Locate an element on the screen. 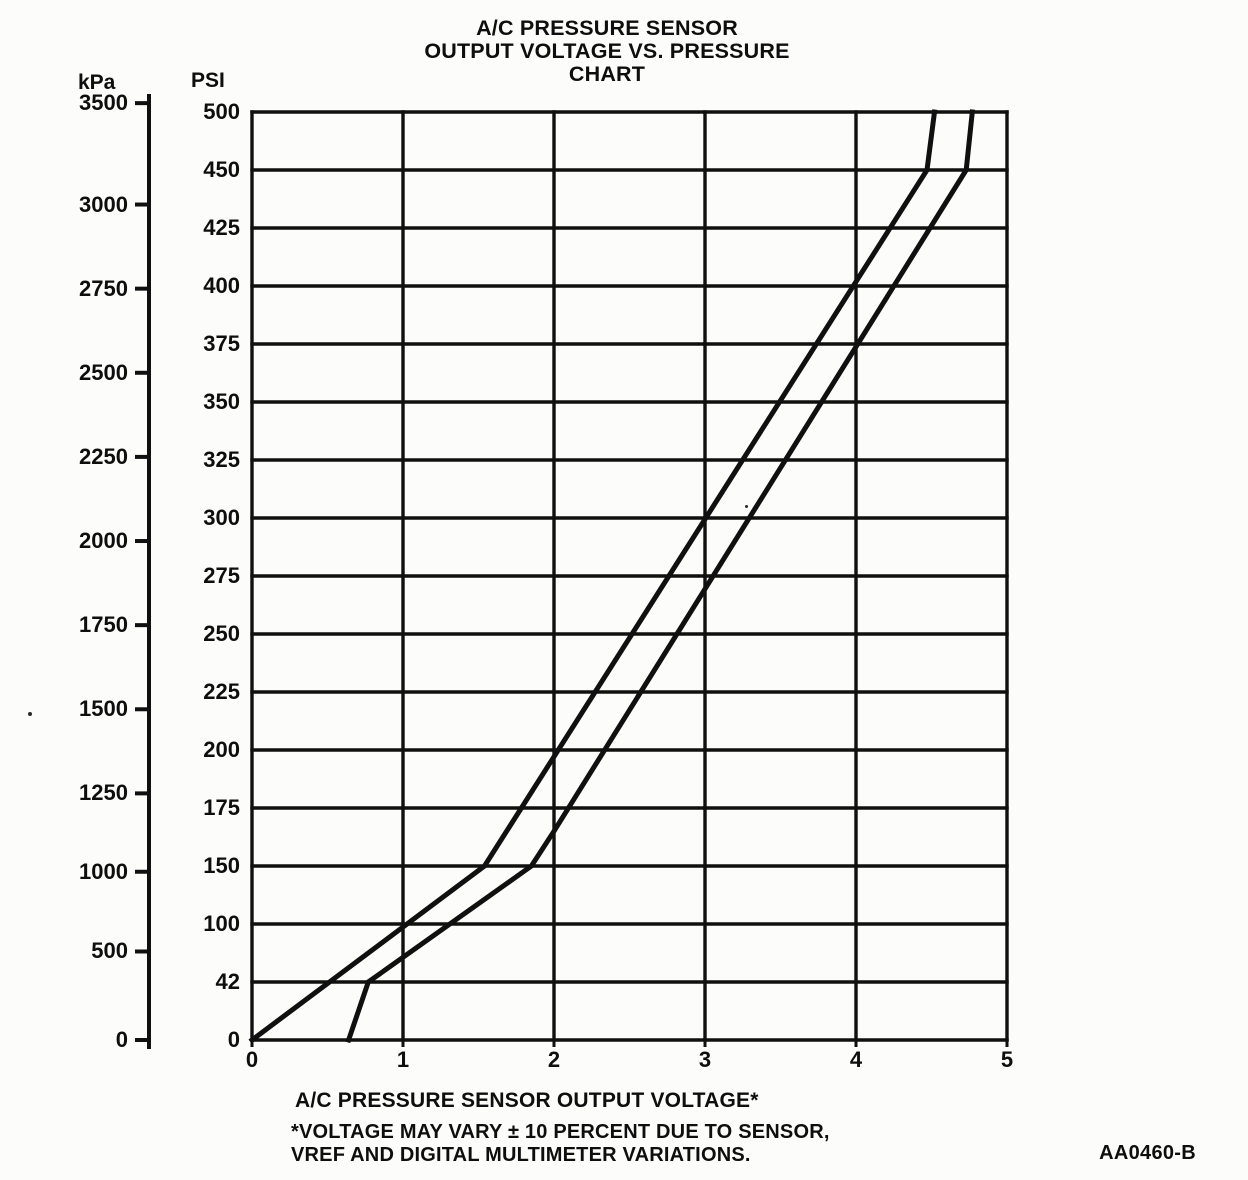 Image resolution: width=1248 pixels, height=1180 pixels. kpa-tick-label: 500 is located at coordinates (109, 951).